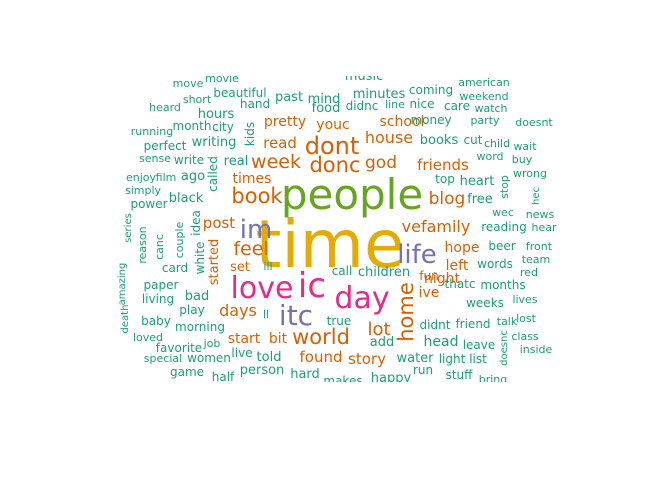 The width and height of the screenshot is (672, 480). Describe the element at coordinates (276, 162) in the screenshot. I see `word-week: week` at that location.